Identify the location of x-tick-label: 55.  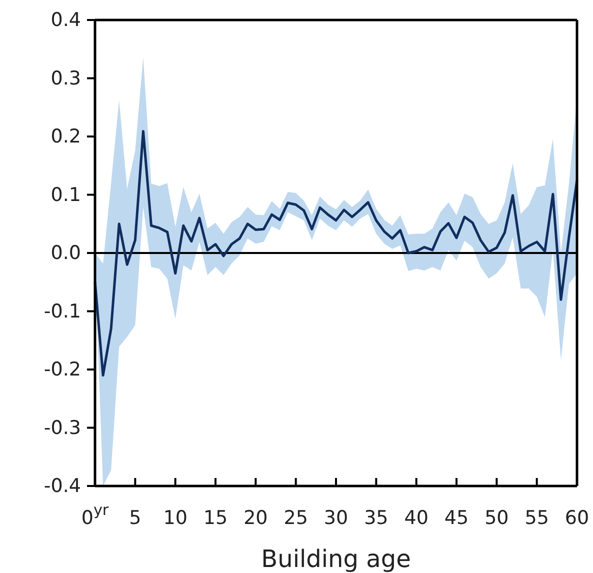
(536, 518).